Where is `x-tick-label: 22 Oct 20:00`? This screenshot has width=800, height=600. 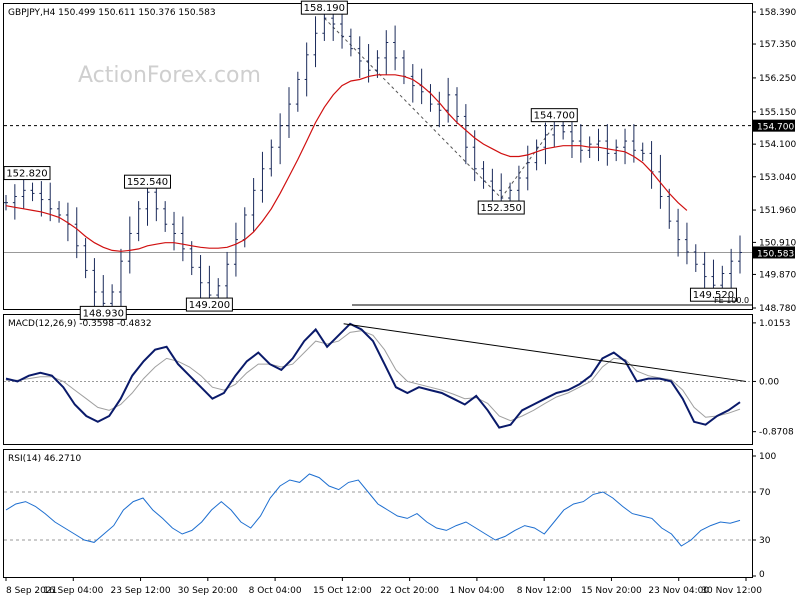 x-tick-label: 22 Oct 20:00 is located at coordinates (409, 591).